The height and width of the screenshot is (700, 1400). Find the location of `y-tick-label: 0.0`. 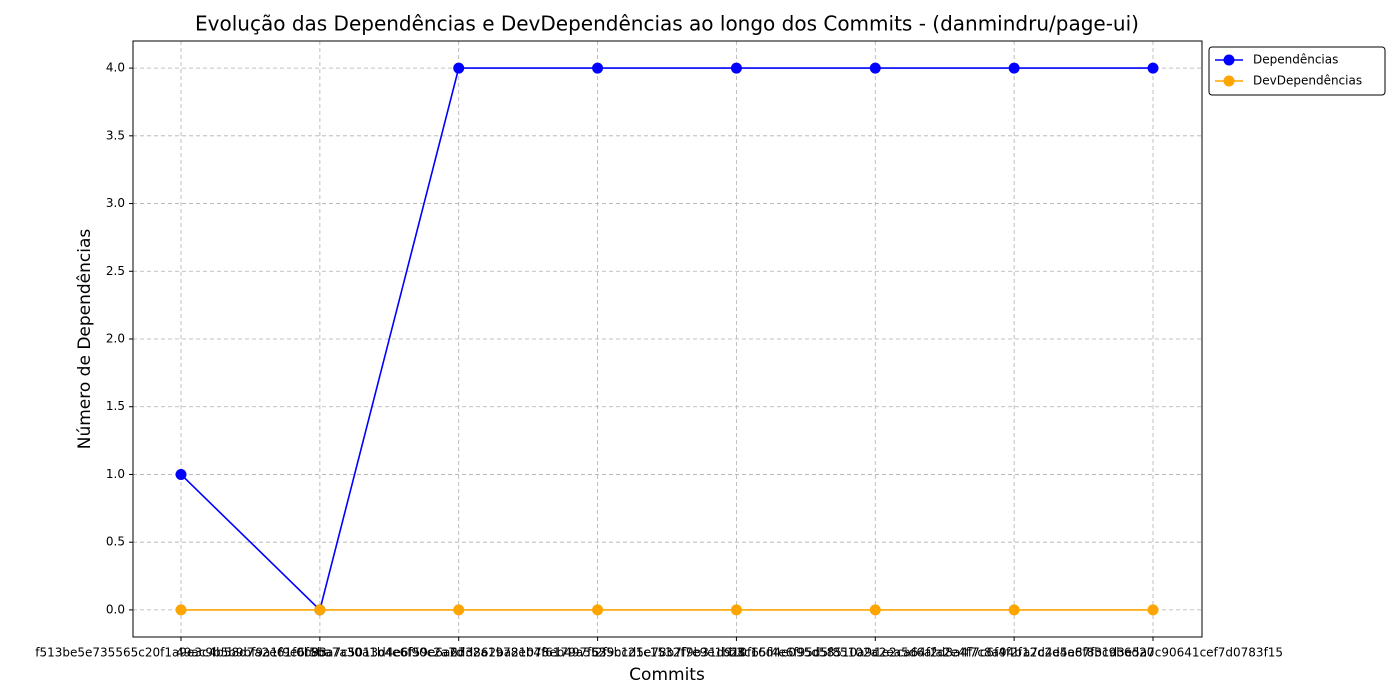

y-tick-label: 0.0 is located at coordinates (115, 609).